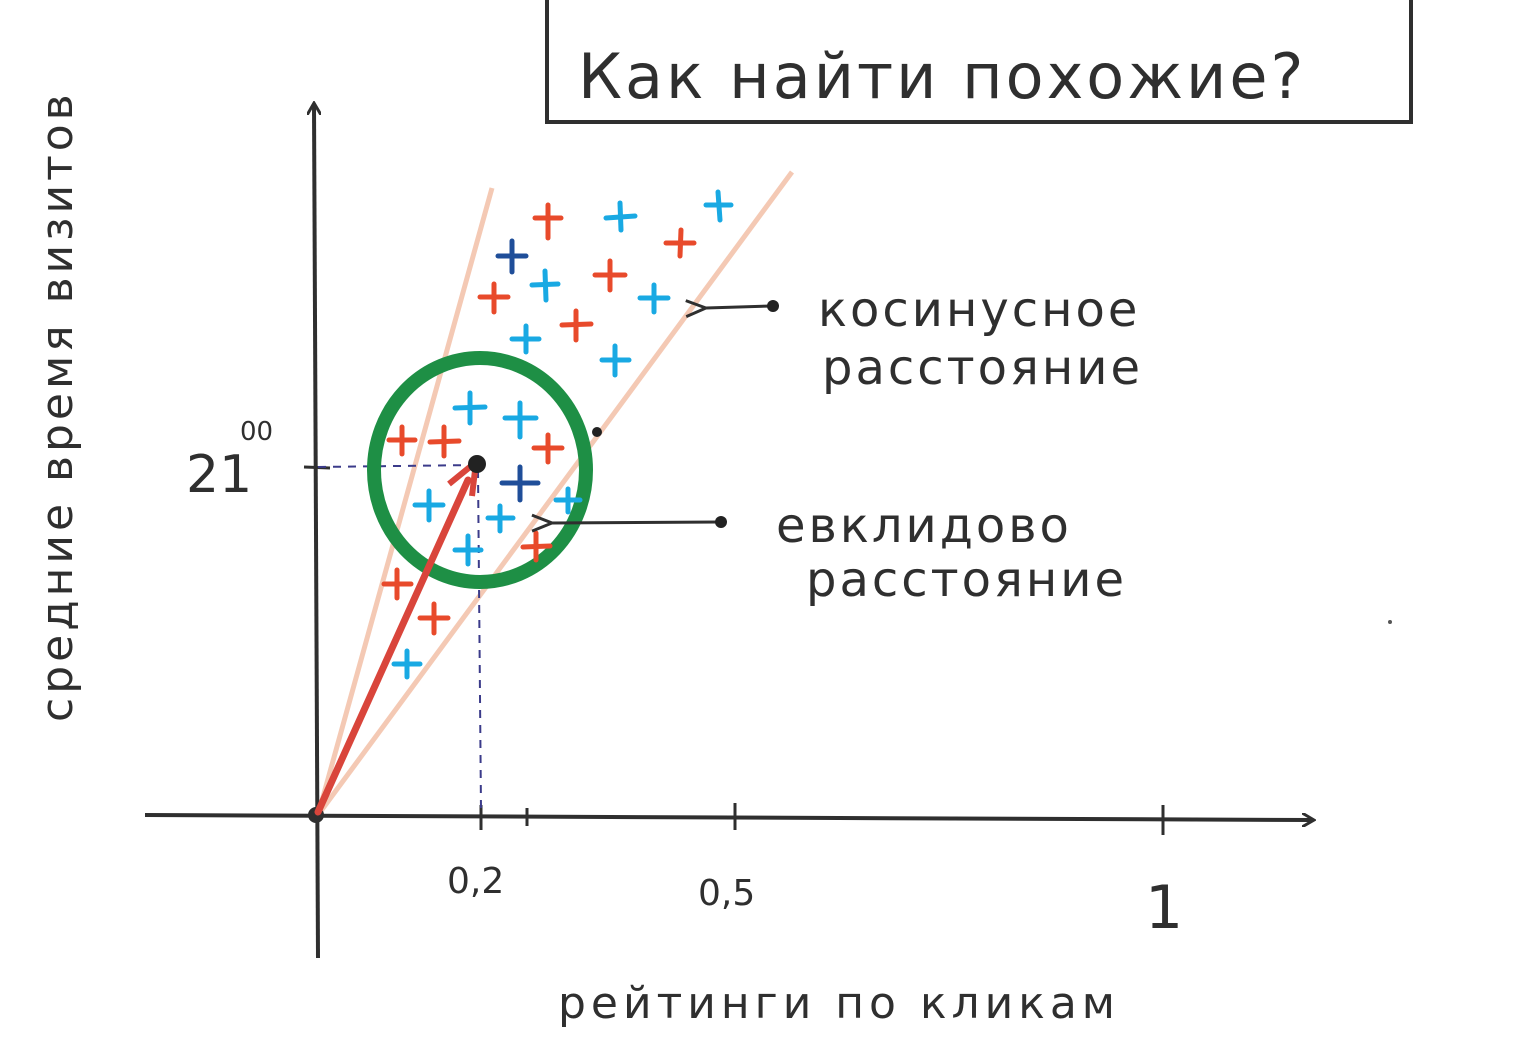 The height and width of the screenshot is (1044, 1518). What do you see at coordinates (982, 368) in the screenshot?
I see `cosine-label-line2: расстояние` at bounding box center [982, 368].